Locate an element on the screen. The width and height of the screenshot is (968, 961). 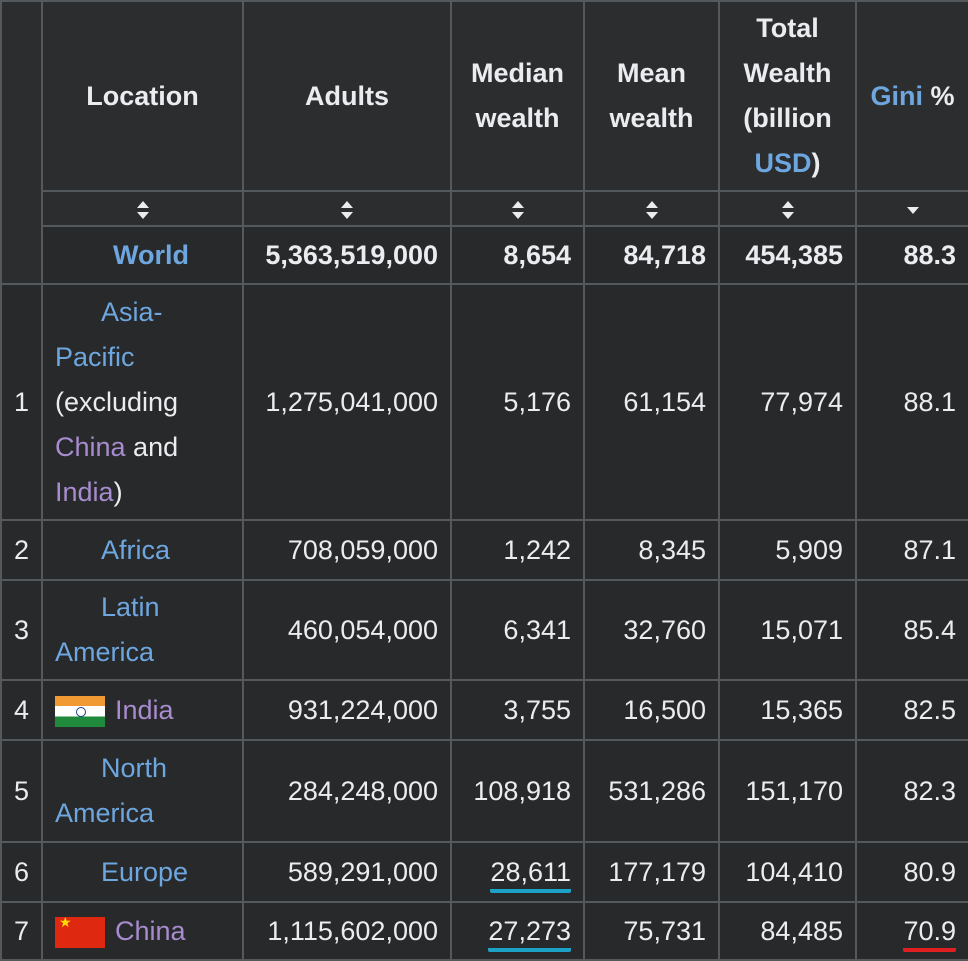
sort-median-button is located at coordinates (517, 208).